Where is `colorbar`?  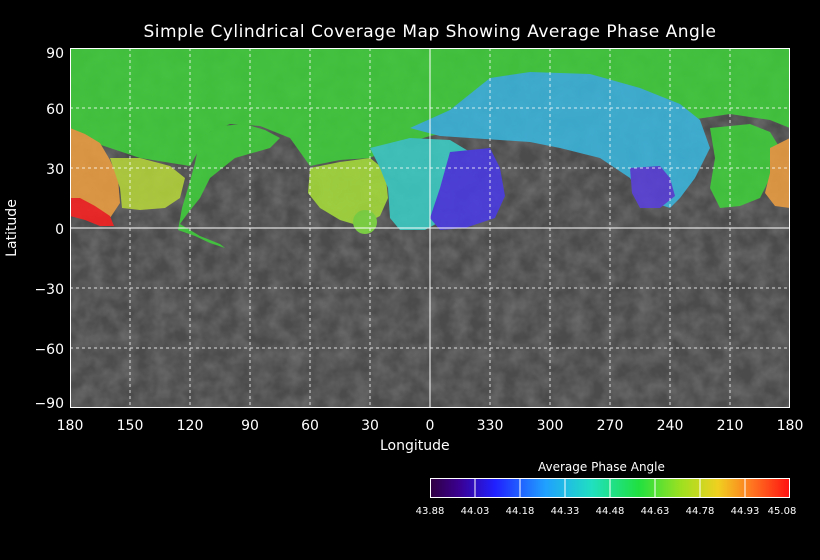 colorbar is located at coordinates (610, 488).